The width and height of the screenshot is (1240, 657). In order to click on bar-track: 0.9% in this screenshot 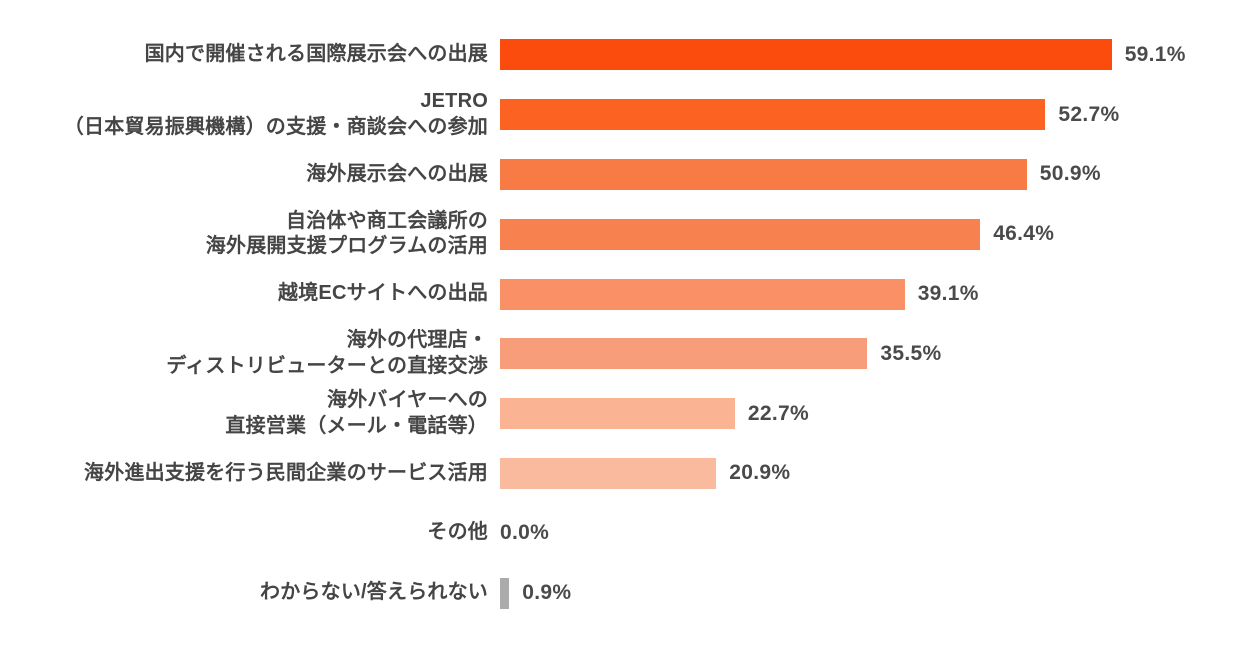, I will do `click(864, 593)`.